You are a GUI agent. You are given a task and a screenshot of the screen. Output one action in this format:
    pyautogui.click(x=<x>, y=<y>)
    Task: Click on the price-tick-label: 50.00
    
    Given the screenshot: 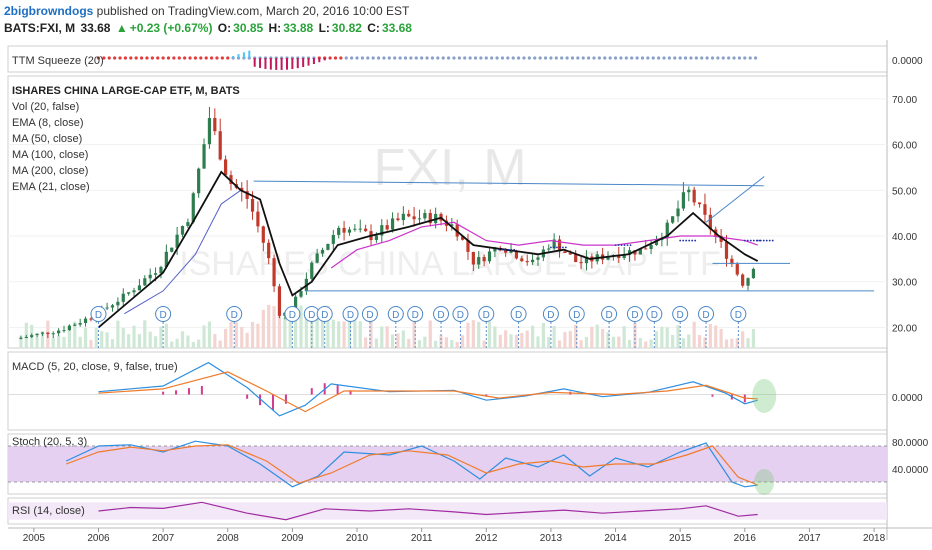 What is the action you would take?
    pyautogui.click(x=904, y=191)
    